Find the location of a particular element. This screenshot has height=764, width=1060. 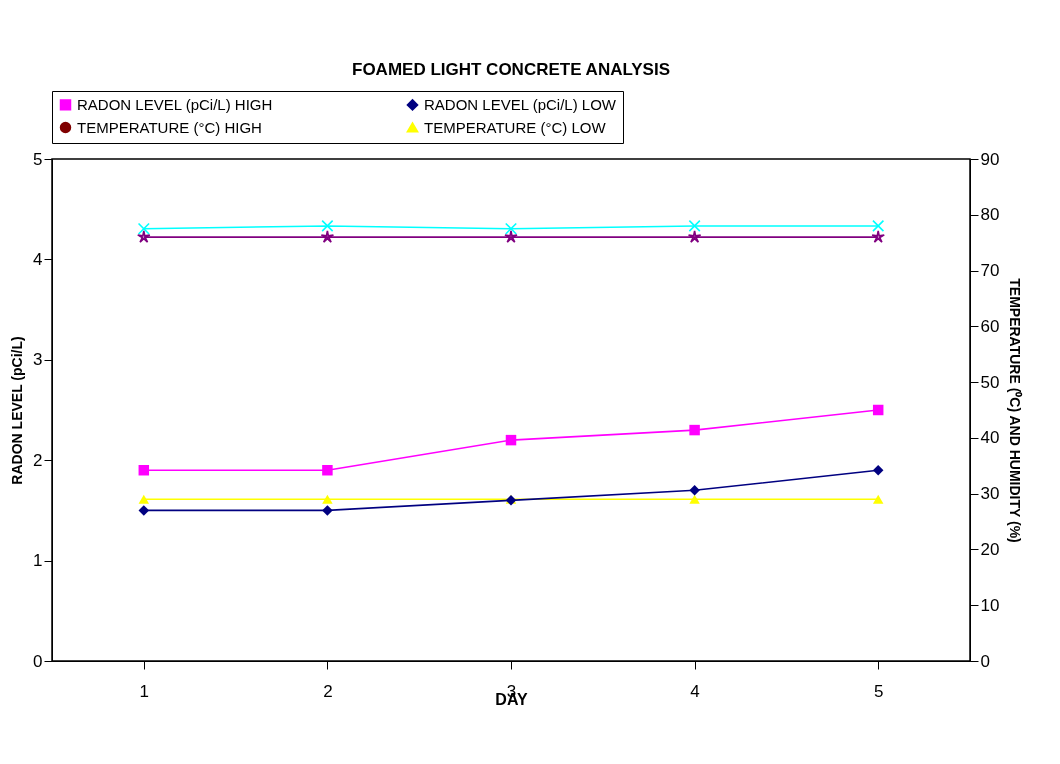

legend-label: TEMPERATURE (°C) HIGH is located at coordinates (169, 127).